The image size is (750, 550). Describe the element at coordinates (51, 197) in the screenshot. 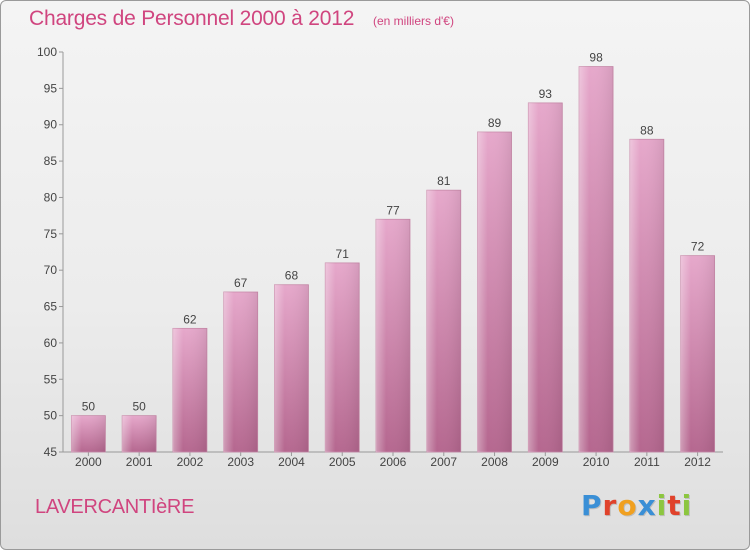

I see `y-tick-label: 80` at that location.